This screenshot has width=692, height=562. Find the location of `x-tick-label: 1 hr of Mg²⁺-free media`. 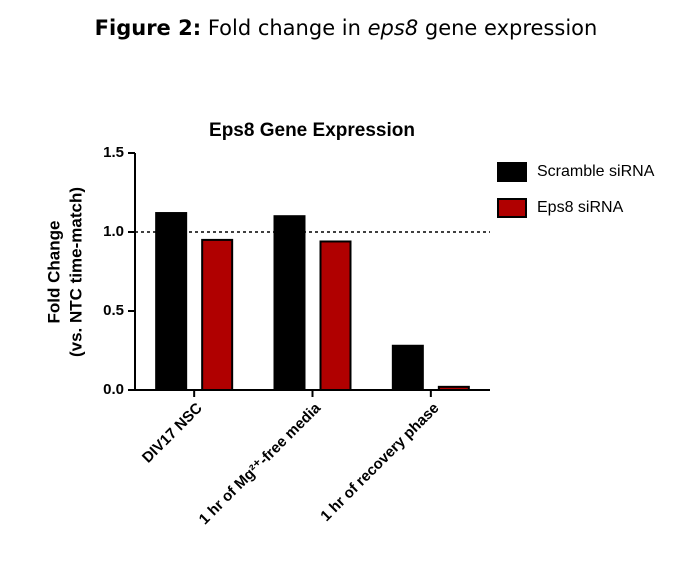

x-tick-label: 1 hr of Mg²⁺-free media is located at coordinates (260, 463).